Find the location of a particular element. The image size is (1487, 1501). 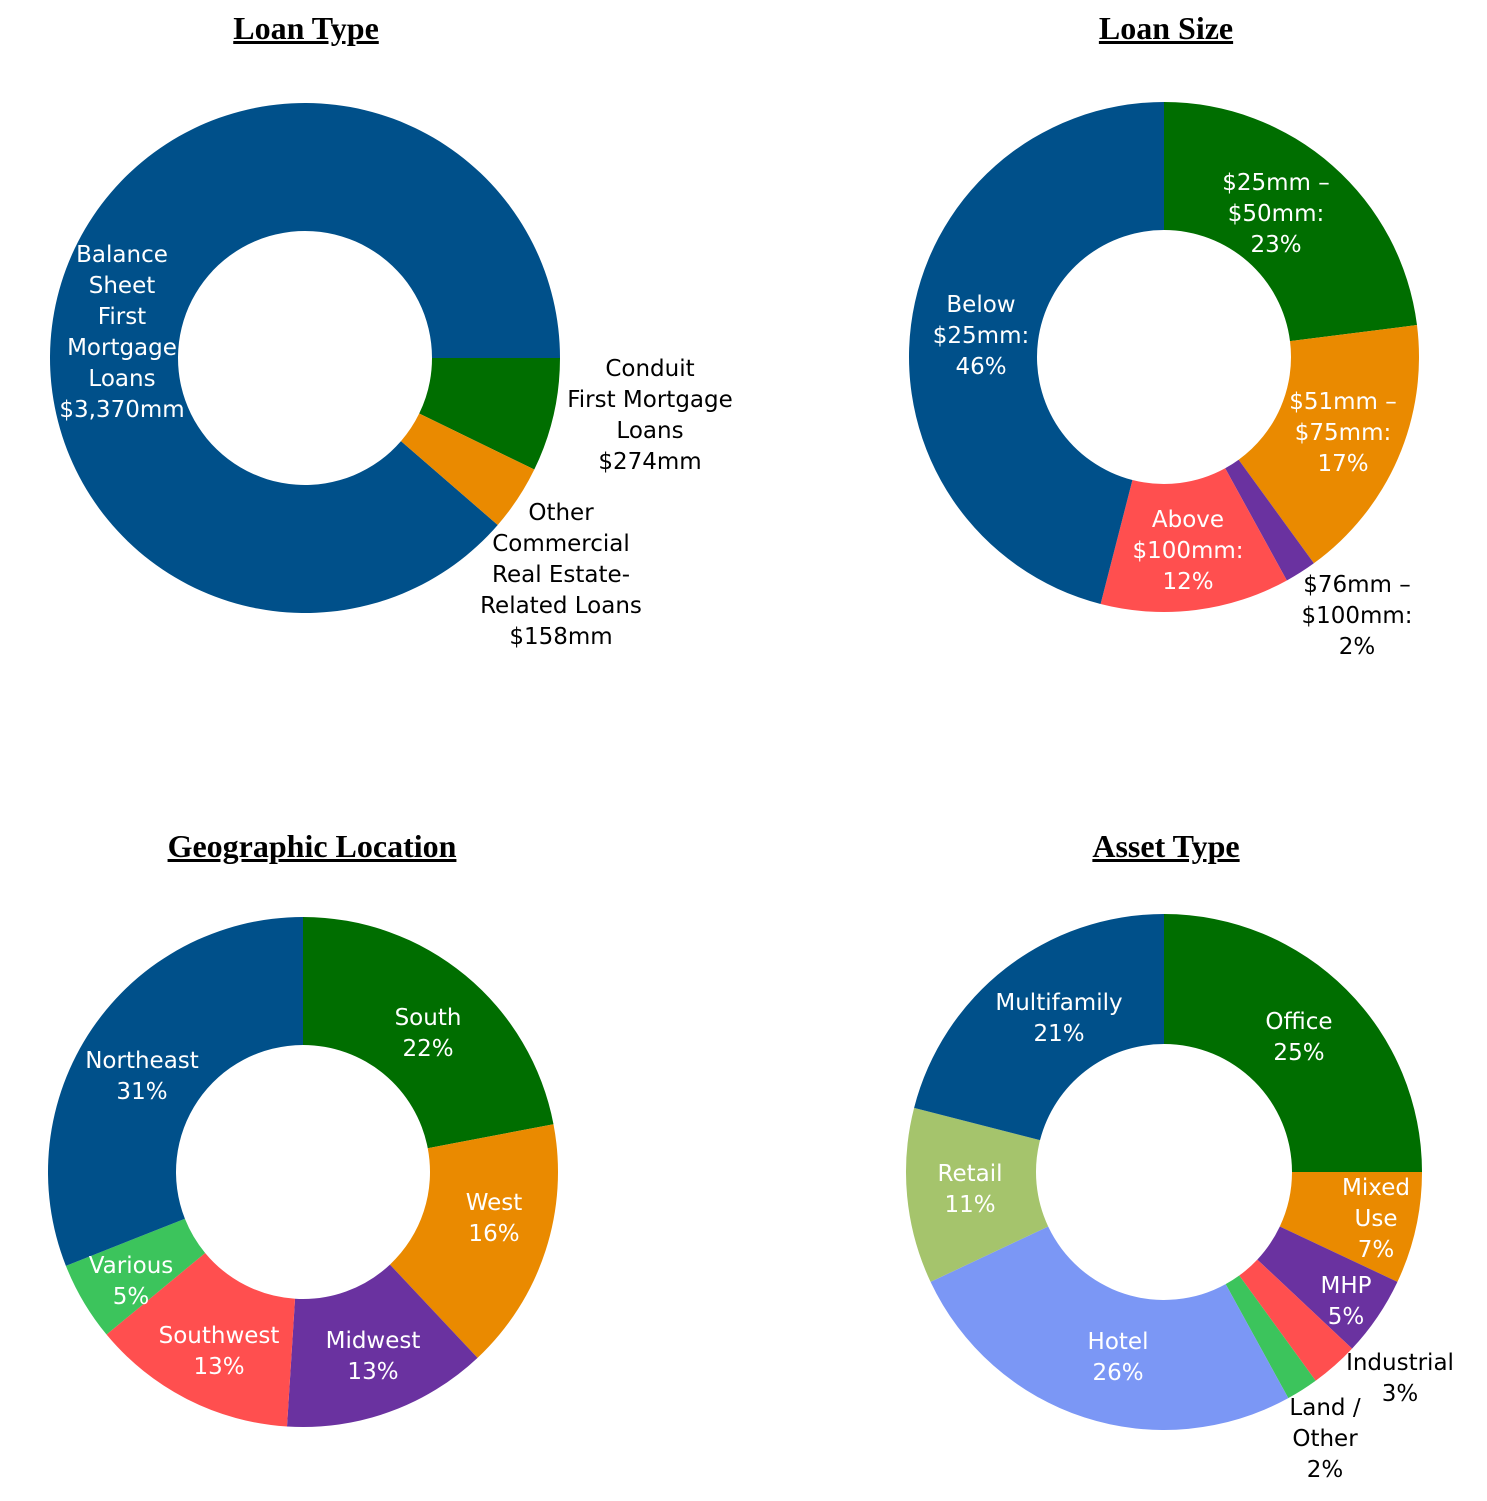

data-label-line: 22% is located at coordinates (428, 1049).